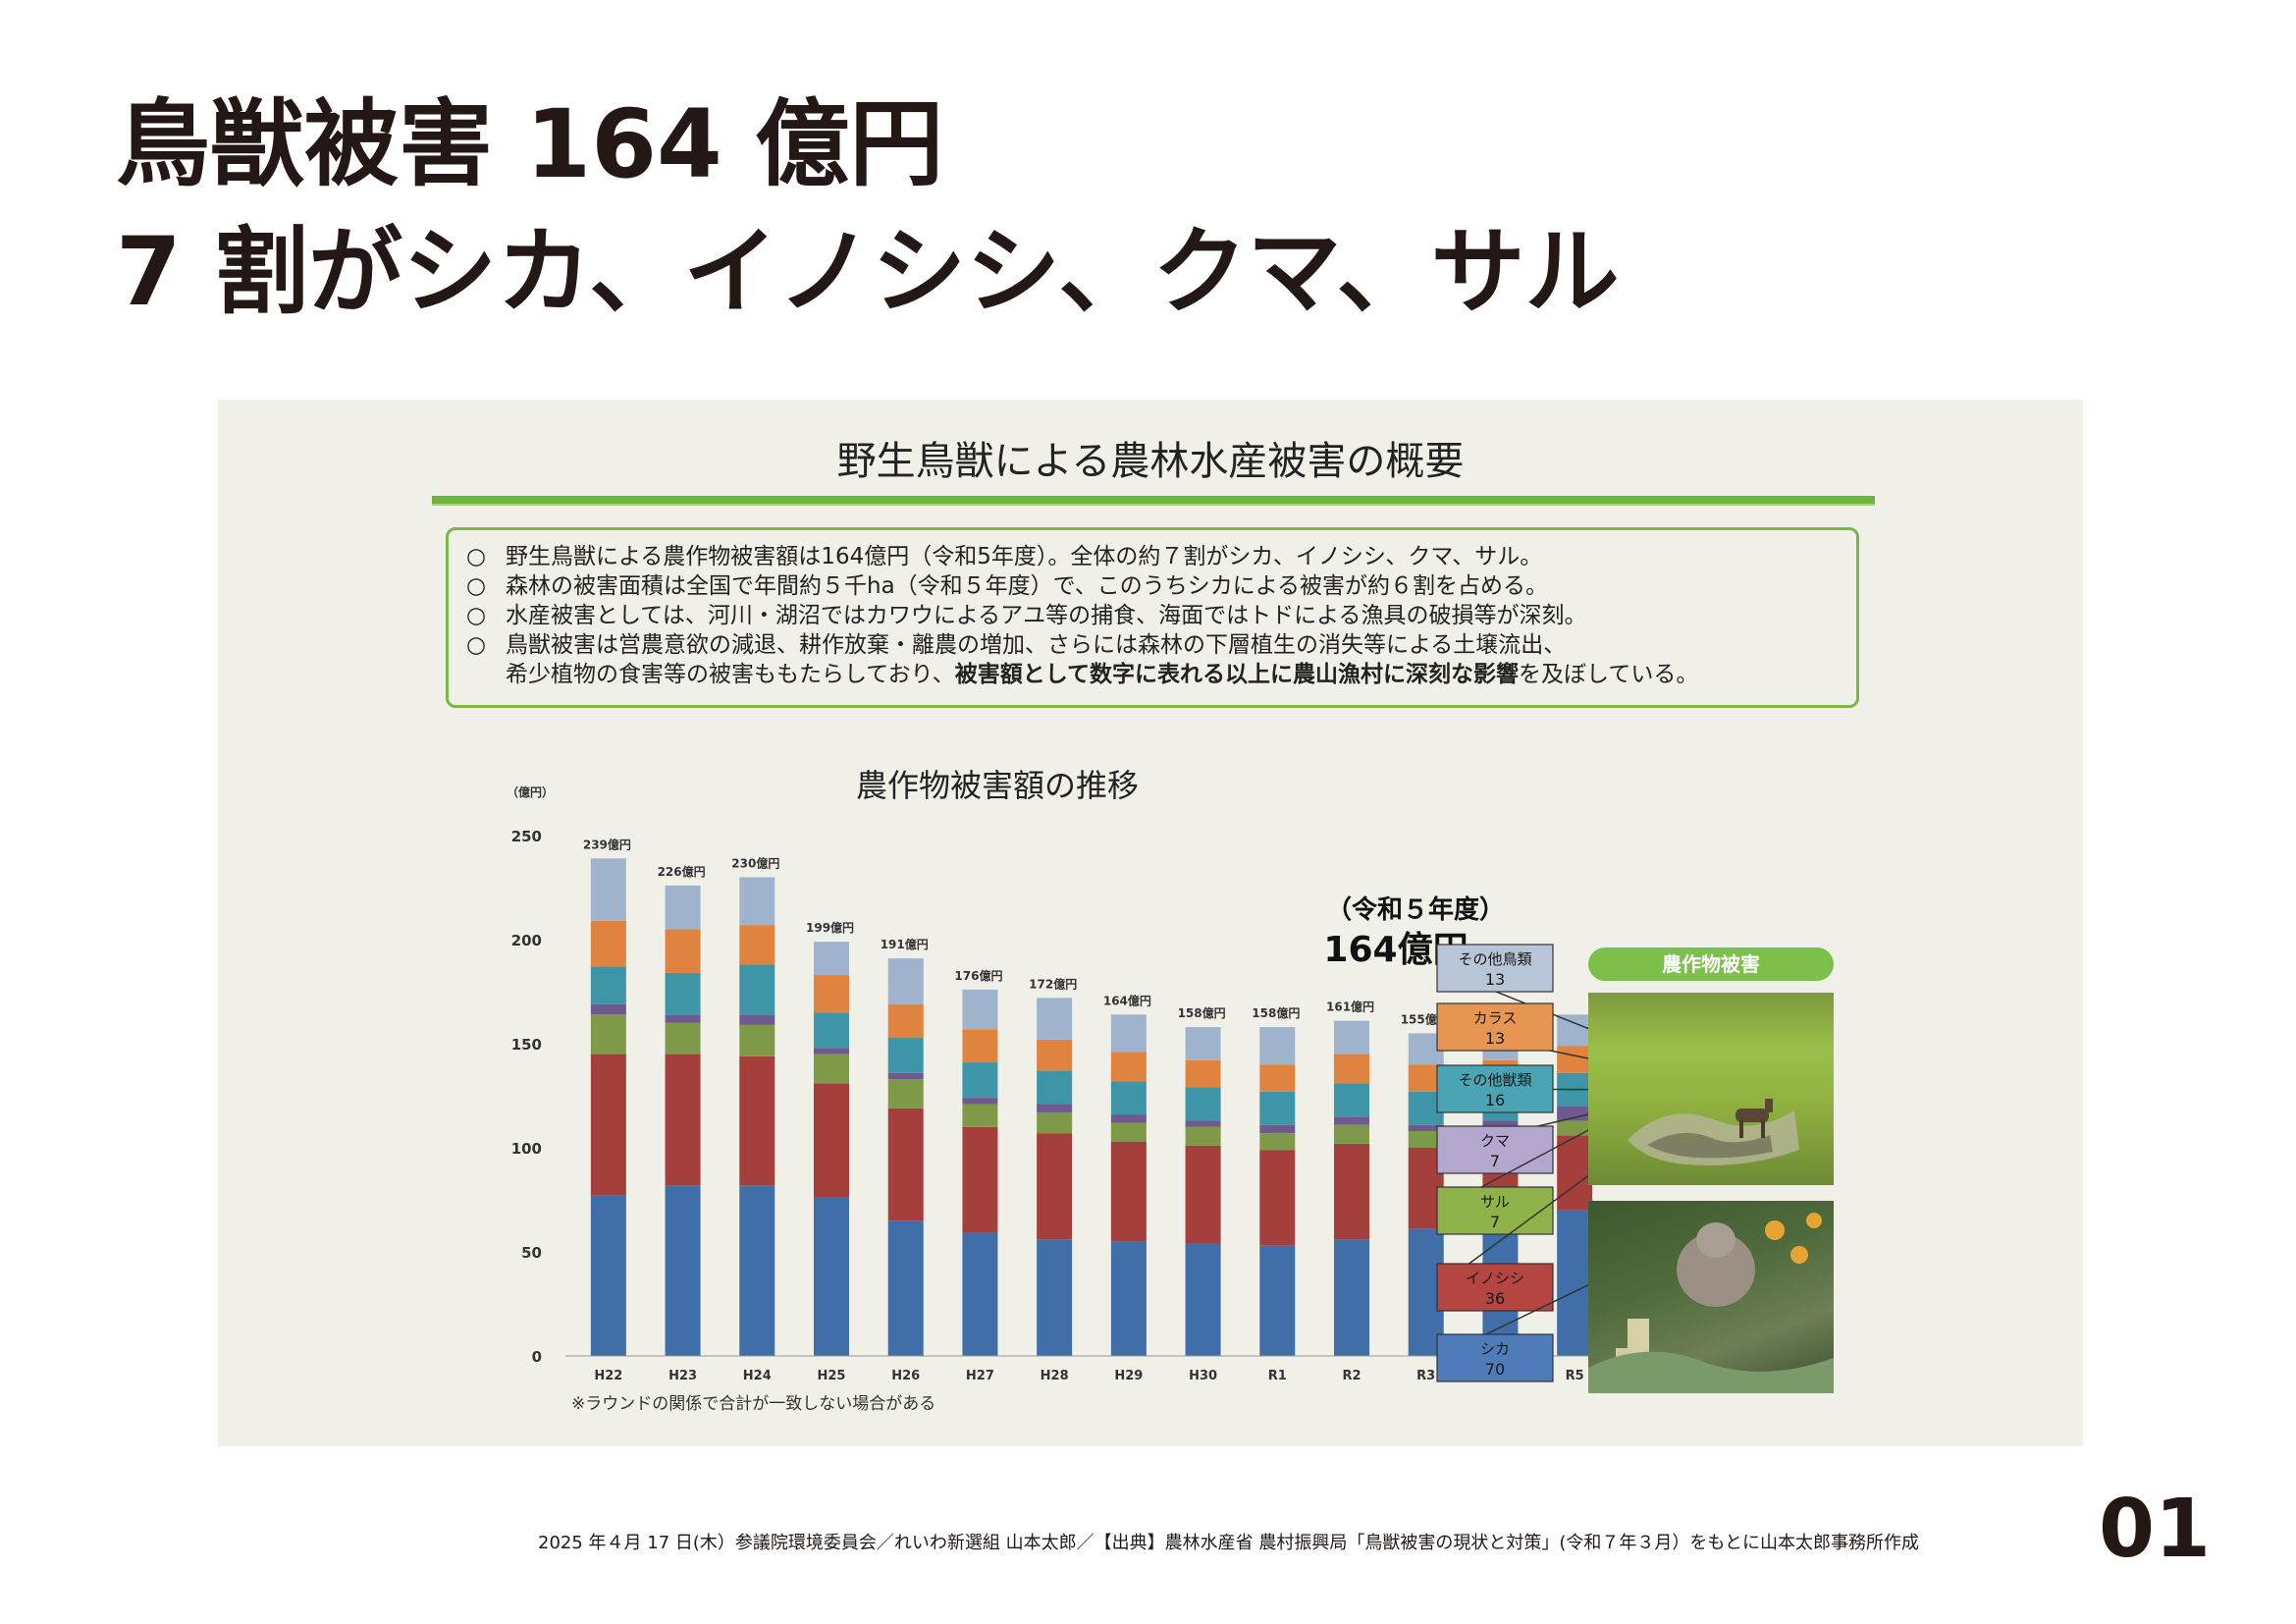 This screenshot has height=1624, width=2296. What do you see at coordinates (1495, 979) in the screenshot?
I see `legend-series-value: 13` at bounding box center [1495, 979].